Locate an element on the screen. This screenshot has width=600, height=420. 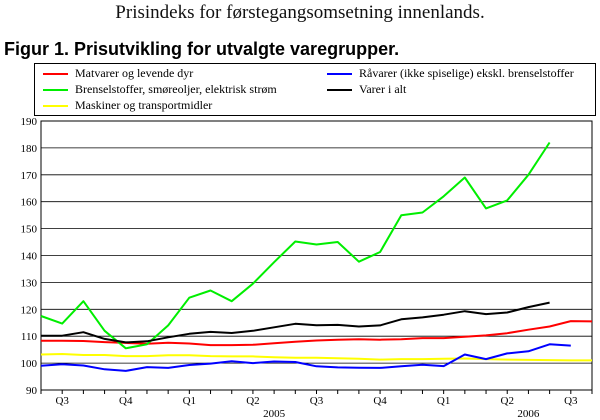
y-tick-label: 170 is located at coordinates (29, 176).